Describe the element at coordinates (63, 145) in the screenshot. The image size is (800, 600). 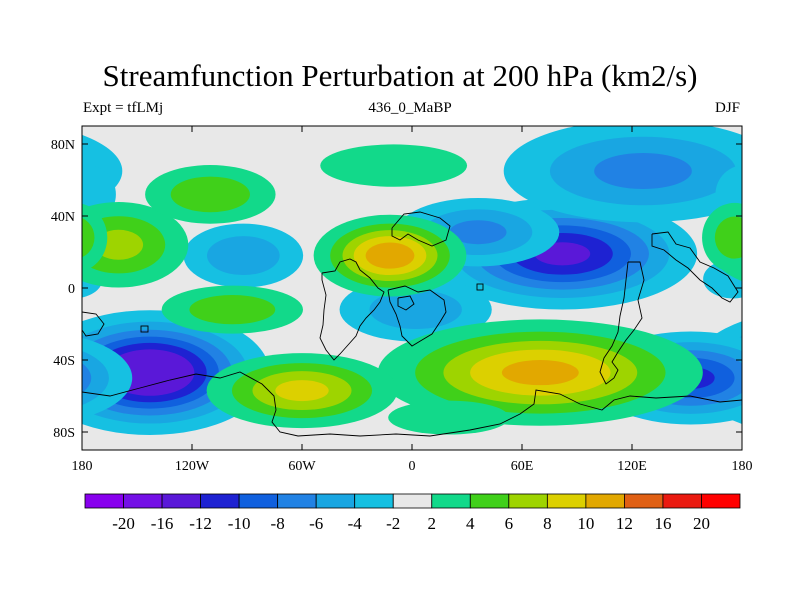
I see `y-tick-label: 80N` at that location.